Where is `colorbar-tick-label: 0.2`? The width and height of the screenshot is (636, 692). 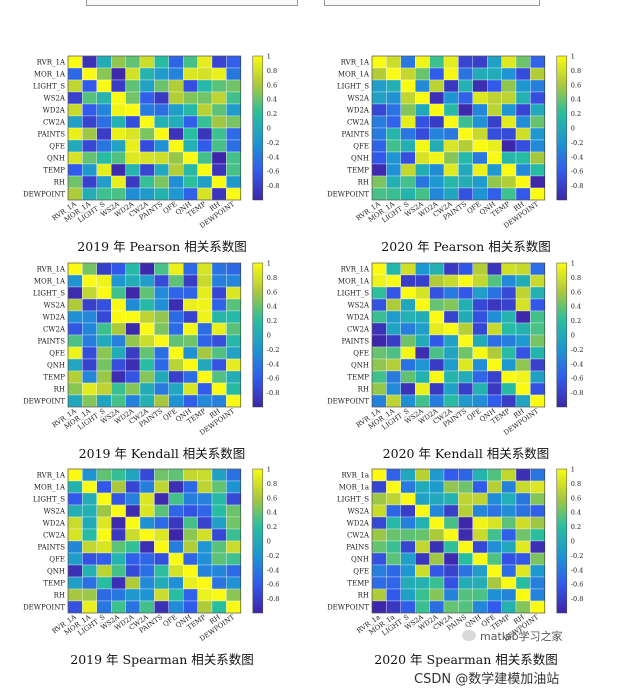 colorbar-tick-label: 0.2 is located at coordinates (576, 527).